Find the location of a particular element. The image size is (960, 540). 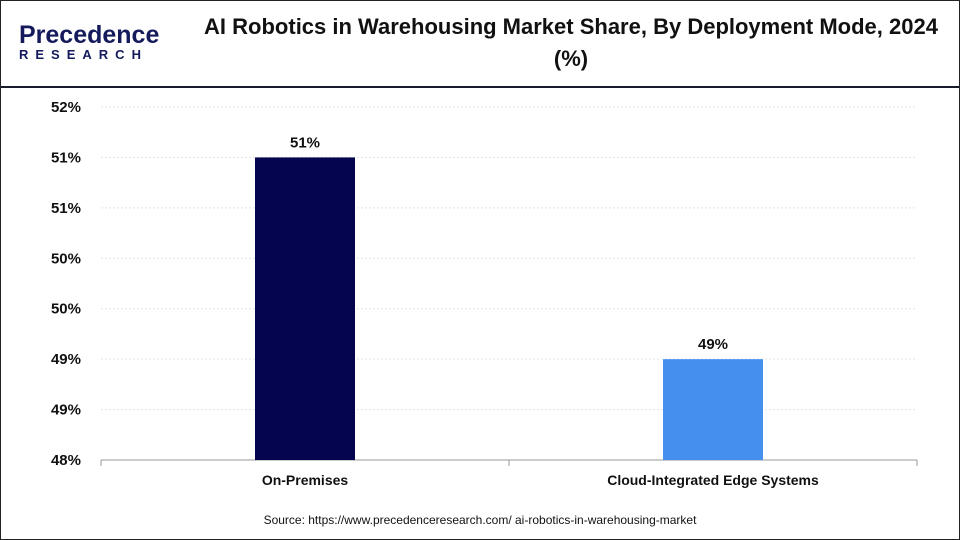

data-label: 49% is located at coordinates (713, 344).